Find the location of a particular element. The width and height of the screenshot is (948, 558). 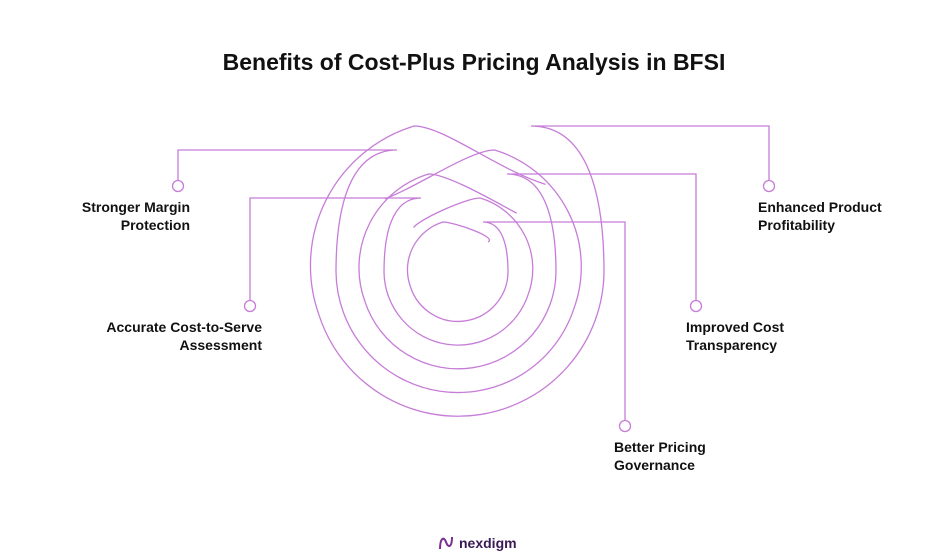

logo-text: nexdigm is located at coordinates (488, 543).